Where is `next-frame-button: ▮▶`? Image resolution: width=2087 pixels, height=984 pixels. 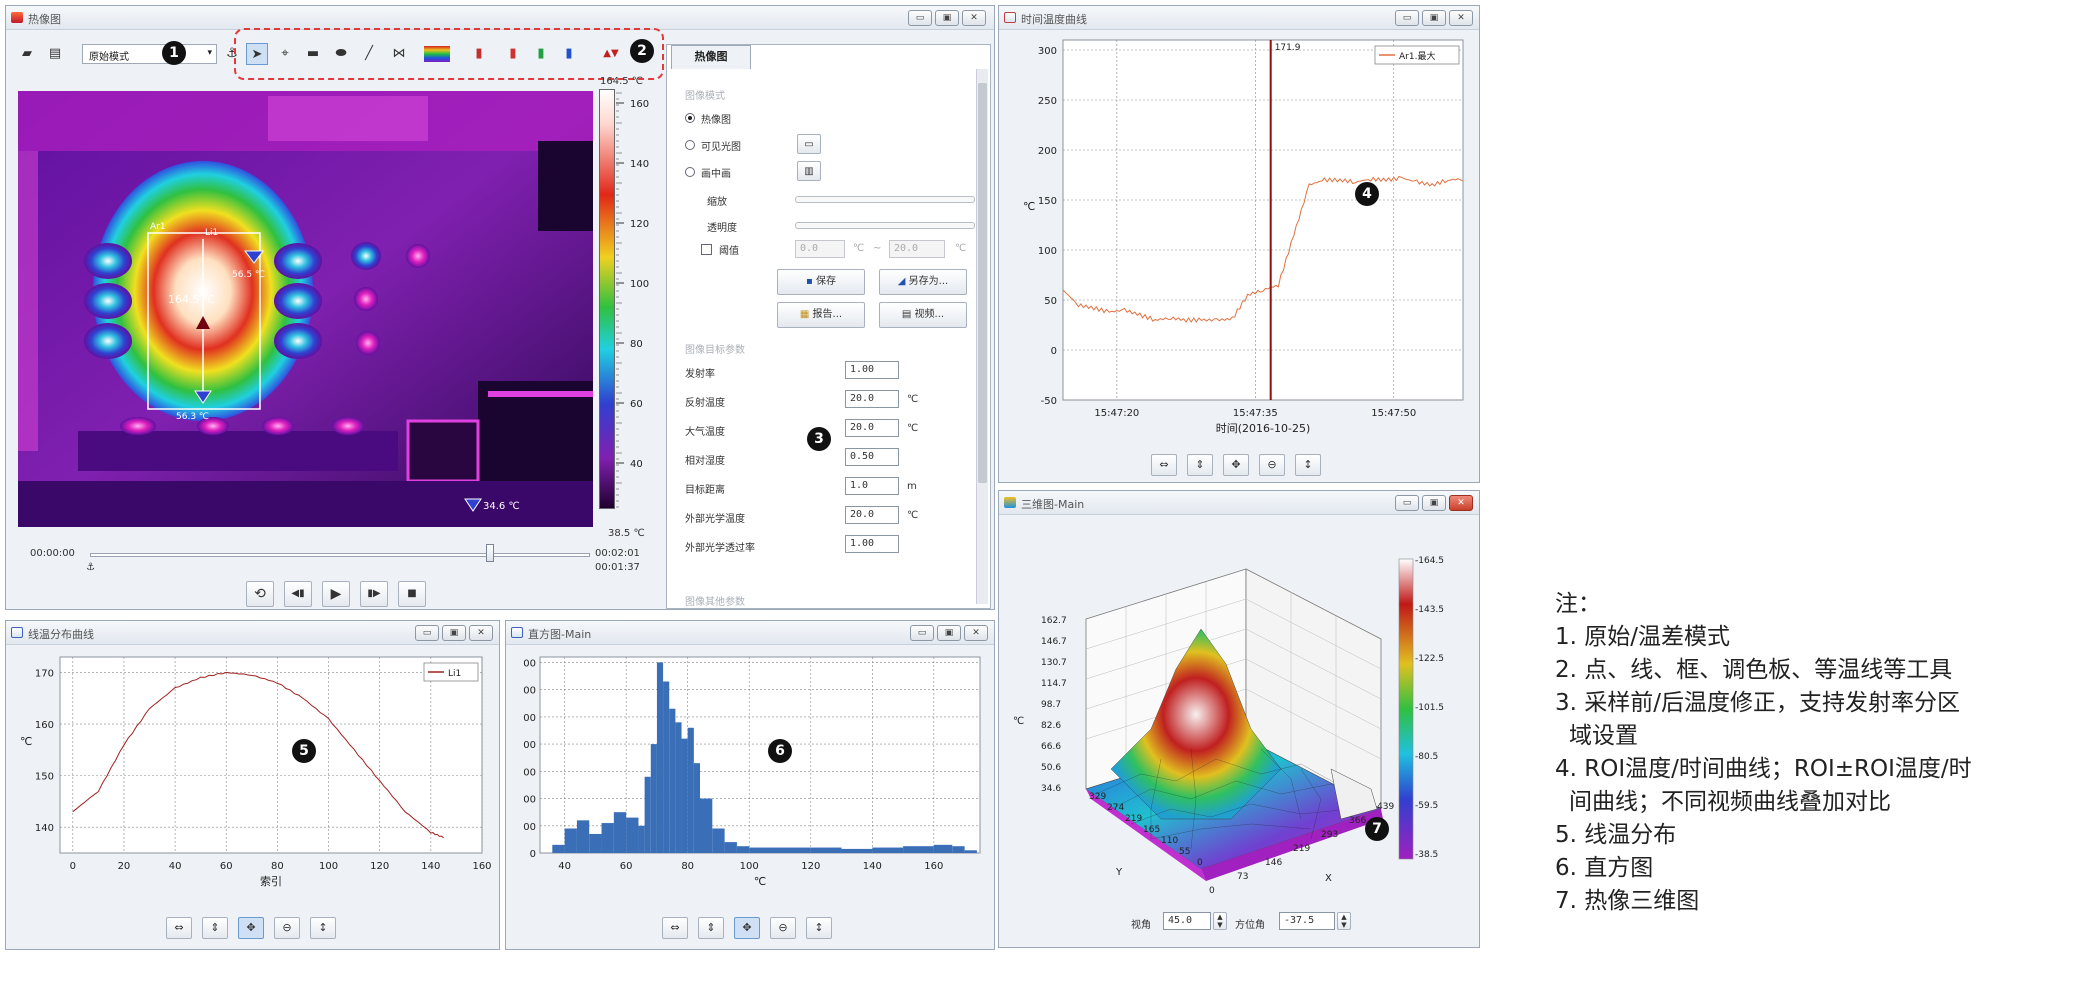
next-frame-button: ▮▶ is located at coordinates (374, 594).